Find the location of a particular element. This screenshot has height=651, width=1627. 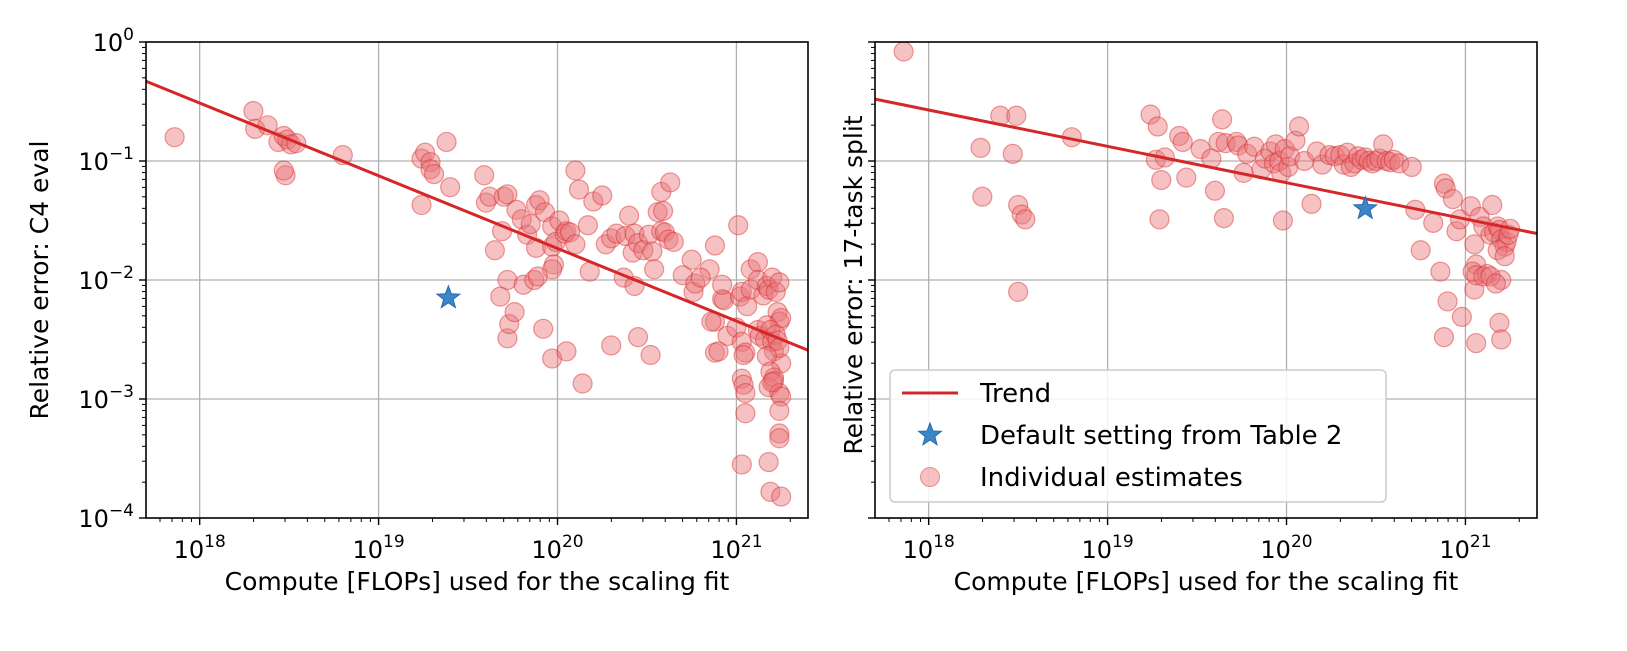

right-y-axis-title: Relative error: 17-task split is located at coordinates (853, 284).